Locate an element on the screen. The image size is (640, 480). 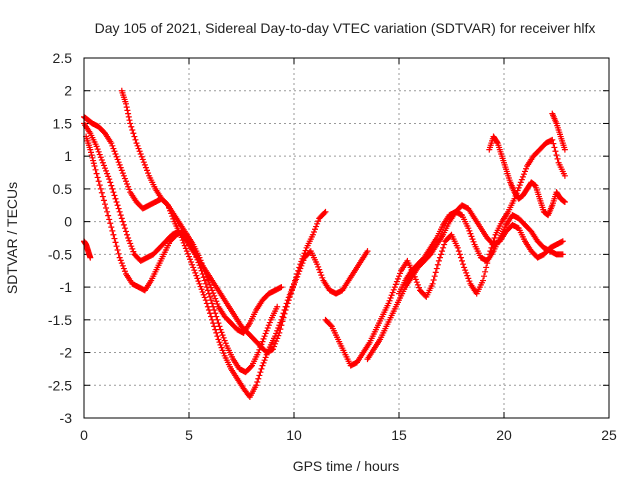
y-tick-label: -0.5 is located at coordinates (60, 254).